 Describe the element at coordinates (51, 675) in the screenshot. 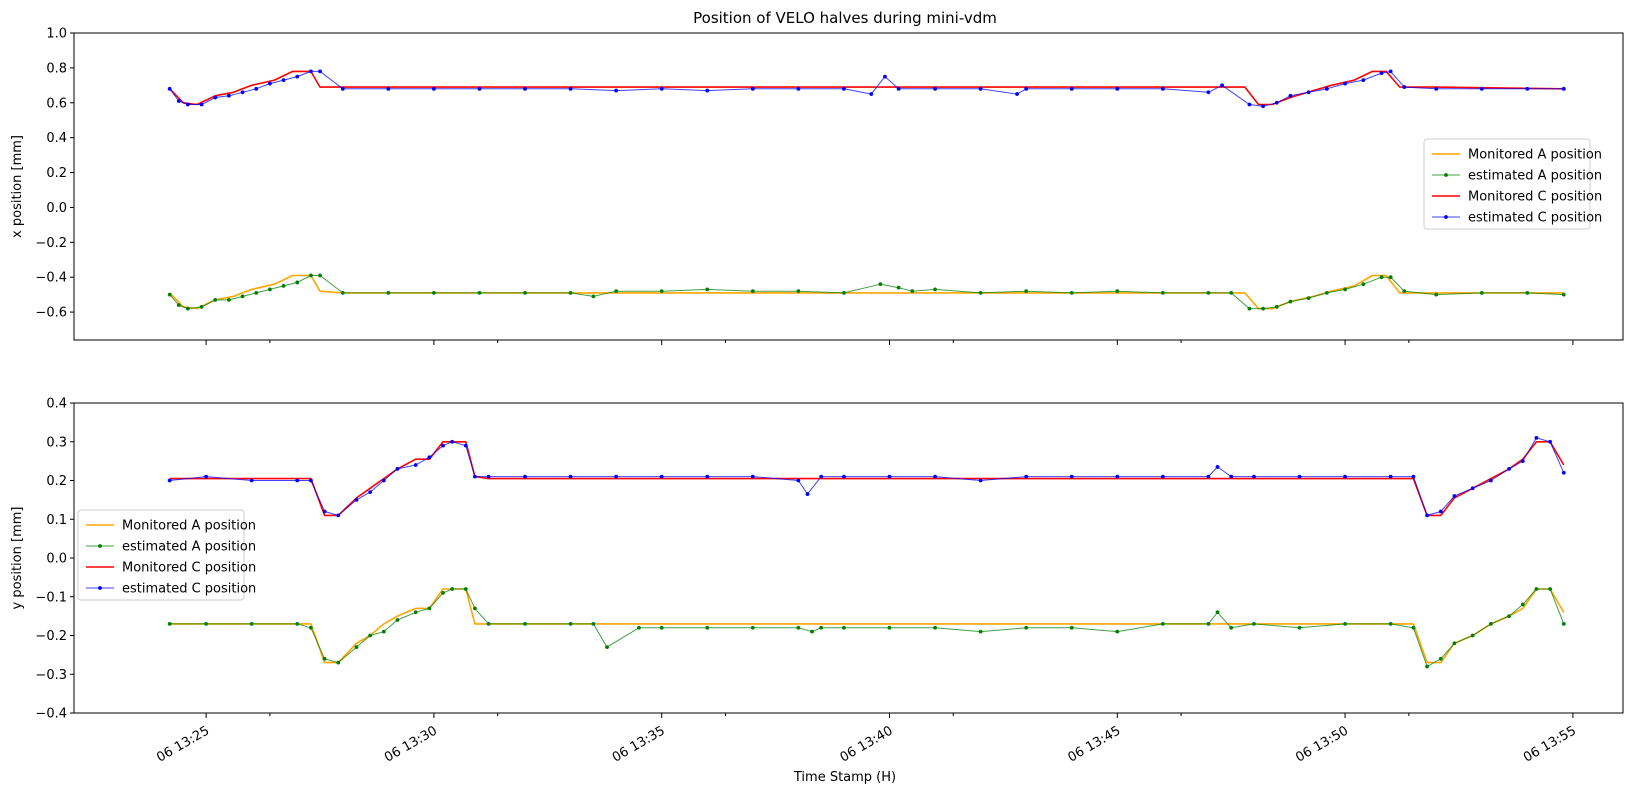

I see `y-tick-label: −0.3` at that location.